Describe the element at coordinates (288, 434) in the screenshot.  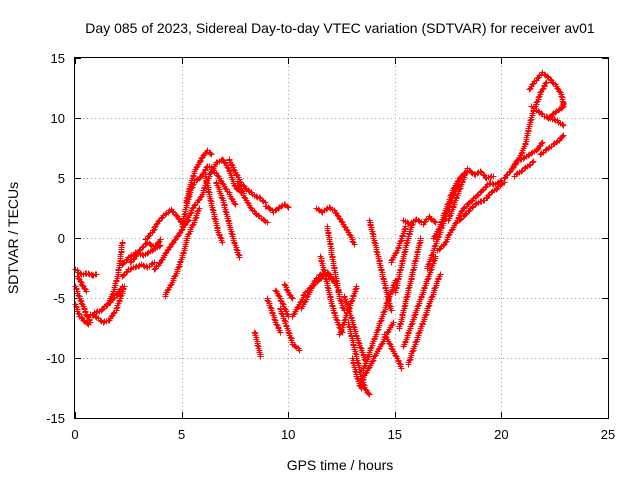
I see `x-tick-label: 10` at that location.